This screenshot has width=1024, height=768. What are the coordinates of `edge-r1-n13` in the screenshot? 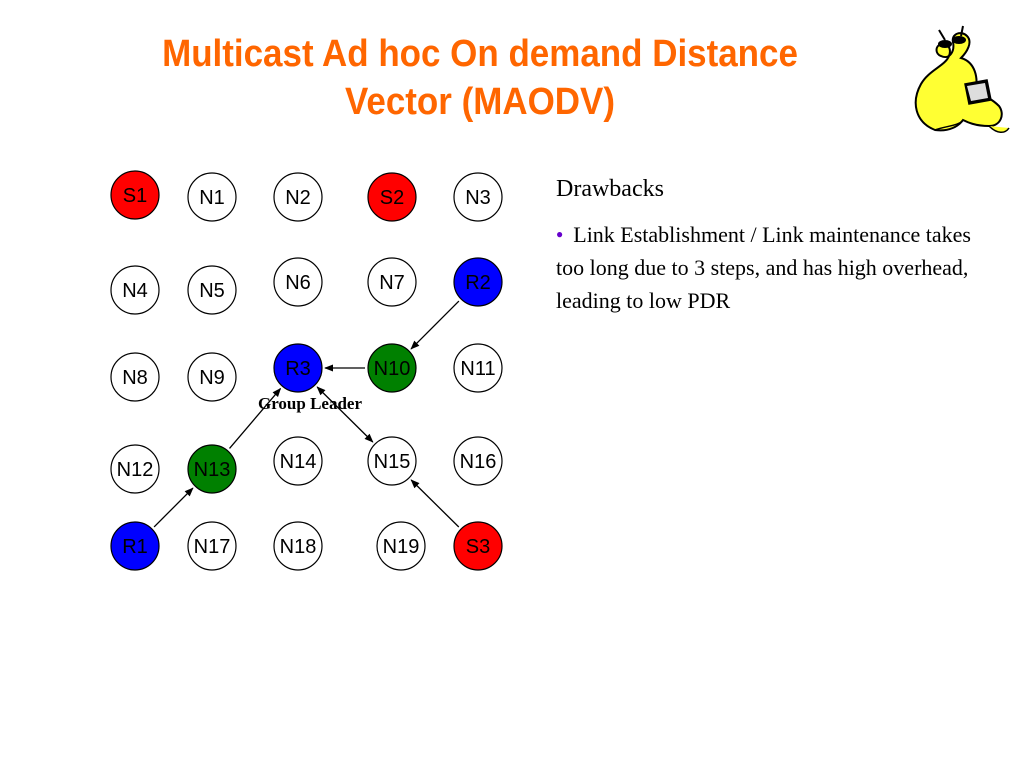 It's located at (173, 507).